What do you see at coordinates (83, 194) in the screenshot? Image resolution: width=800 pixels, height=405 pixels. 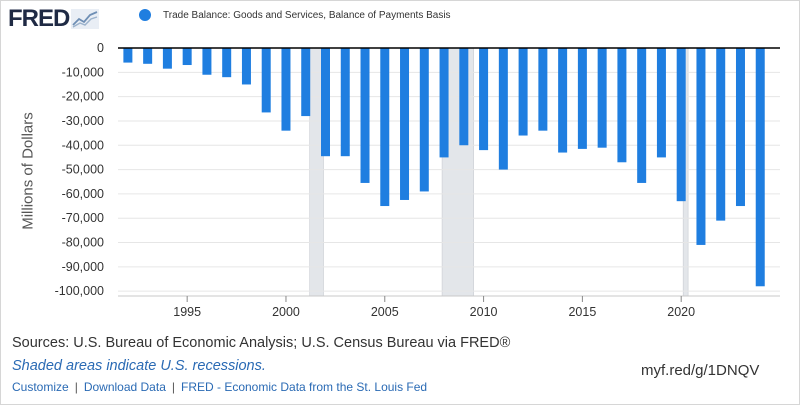 I see `y-tick-label: -60,000` at bounding box center [83, 194].